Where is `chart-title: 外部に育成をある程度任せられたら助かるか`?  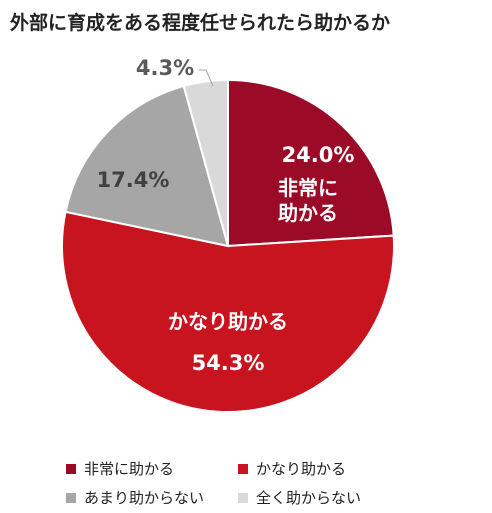
chart-title: 外部に育成をある程度任せられたら助かるか is located at coordinates (200, 23).